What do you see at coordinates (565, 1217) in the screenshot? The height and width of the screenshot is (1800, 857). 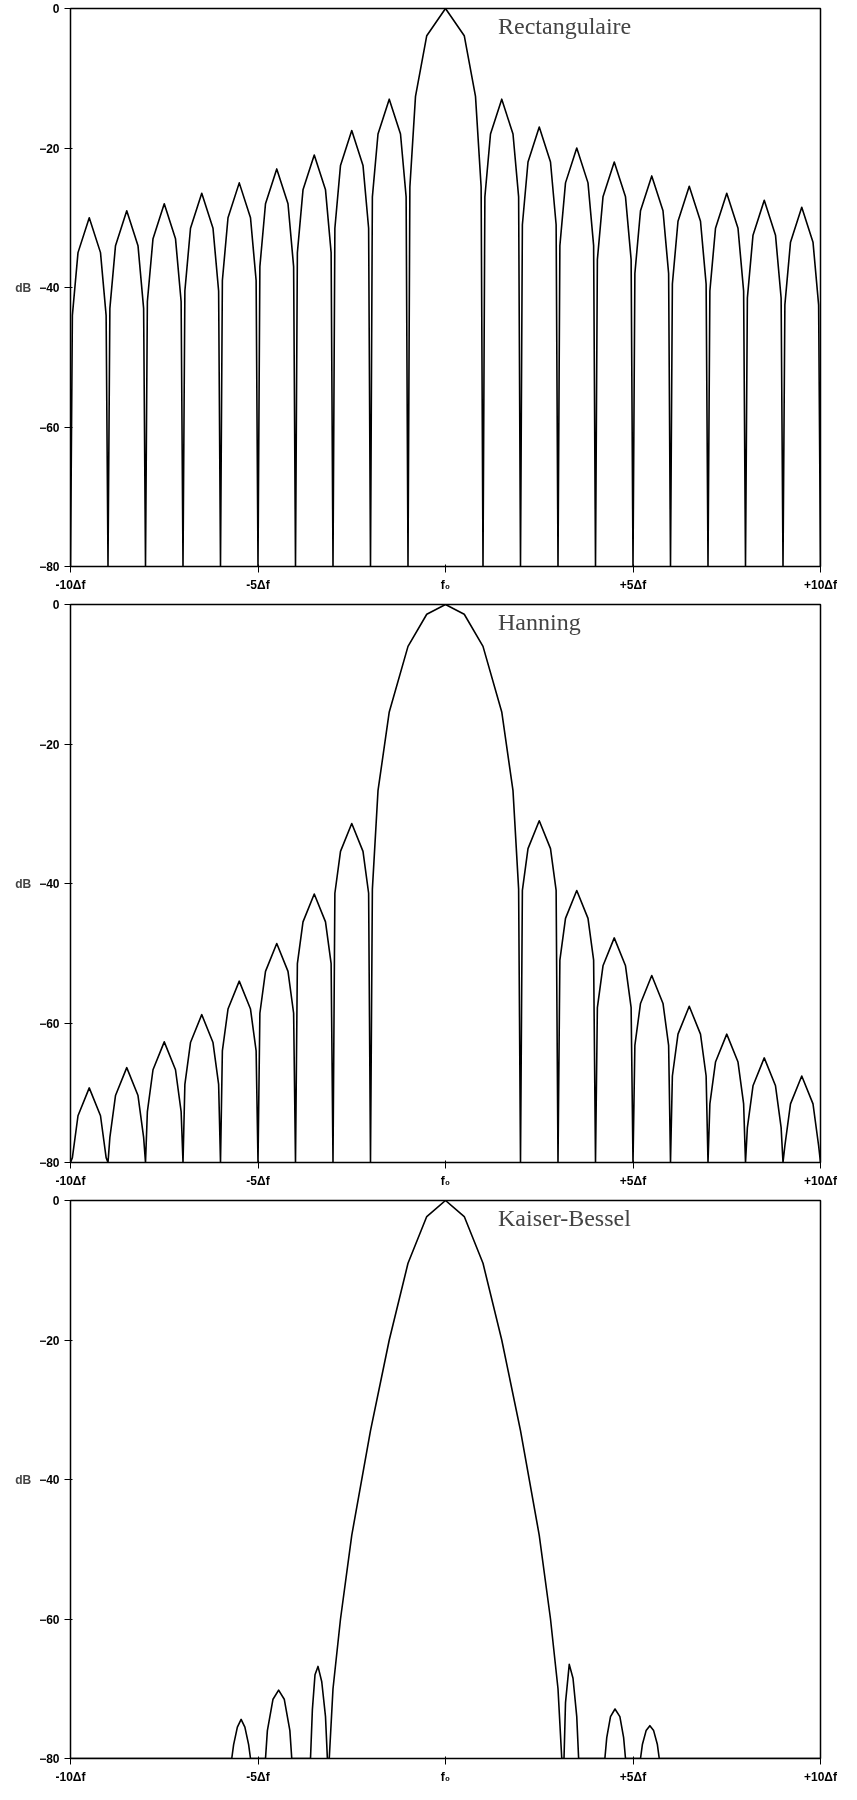 I see `chart-title: Kaiser-Bessel` at bounding box center [565, 1217].